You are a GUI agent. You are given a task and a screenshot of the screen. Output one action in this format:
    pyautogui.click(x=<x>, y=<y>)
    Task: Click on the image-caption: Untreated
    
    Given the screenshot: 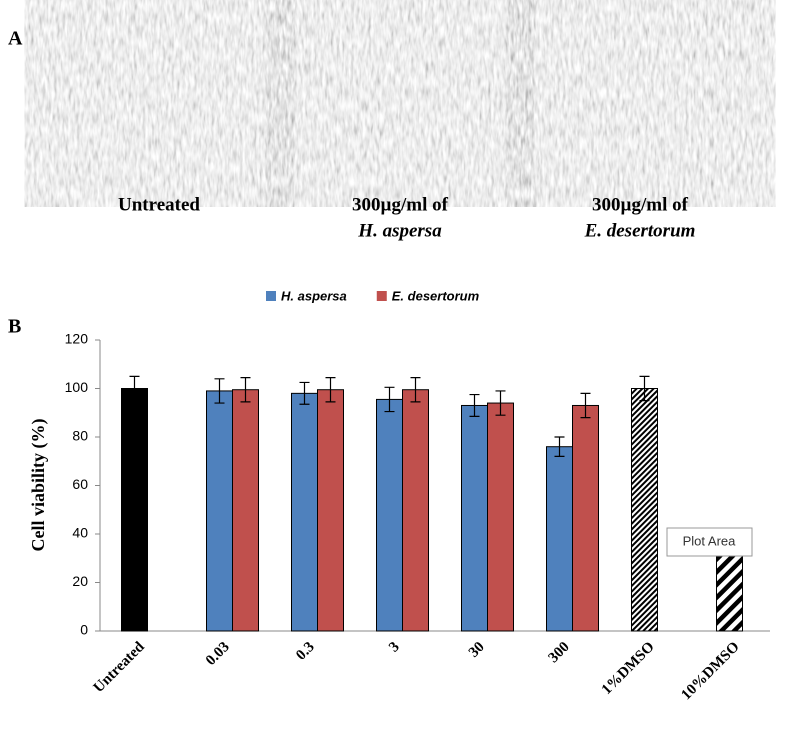 What is the action you would take?
    pyautogui.click(x=159, y=204)
    